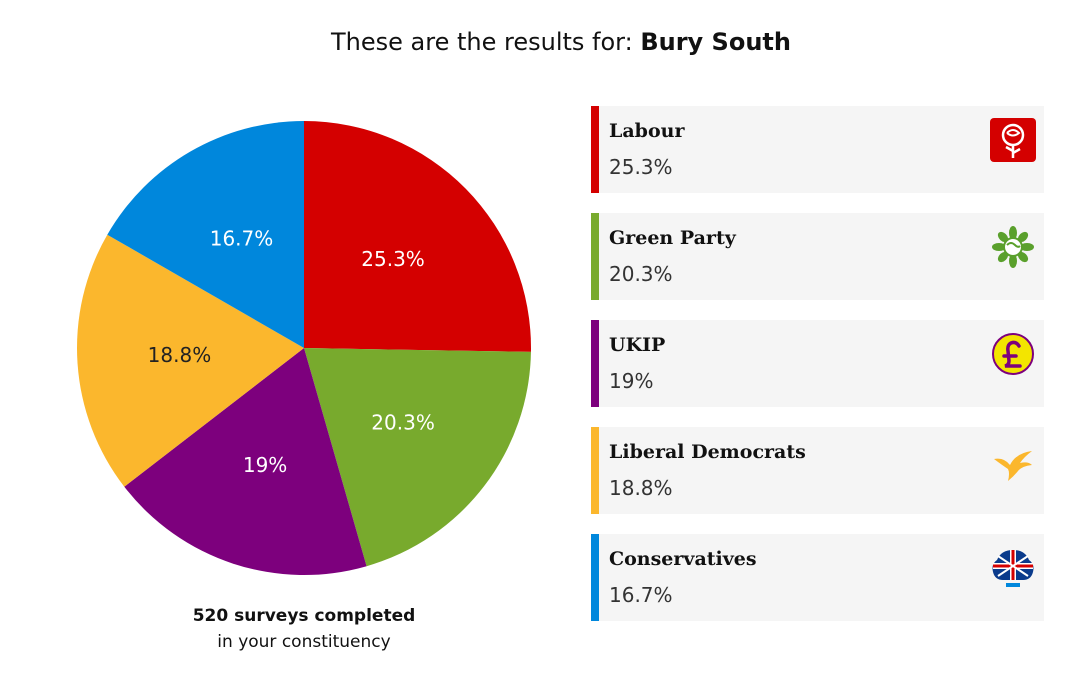 This screenshot has height=700, width=1079. What do you see at coordinates (417, 457) in the screenshot?
I see `pie-slice-green-party` at bounding box center [417, 457].